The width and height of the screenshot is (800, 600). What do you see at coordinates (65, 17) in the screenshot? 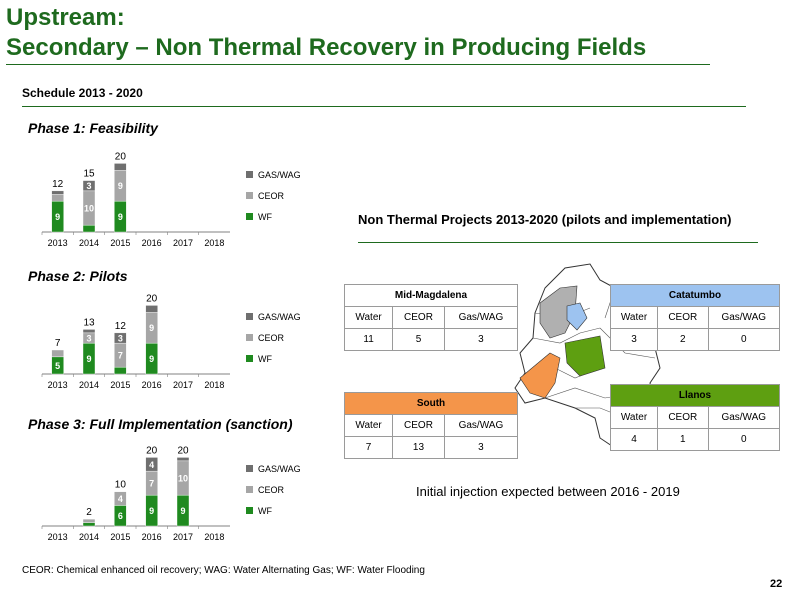
I see `page-title-line1: Upstream:` at bounding box center [65, 17].